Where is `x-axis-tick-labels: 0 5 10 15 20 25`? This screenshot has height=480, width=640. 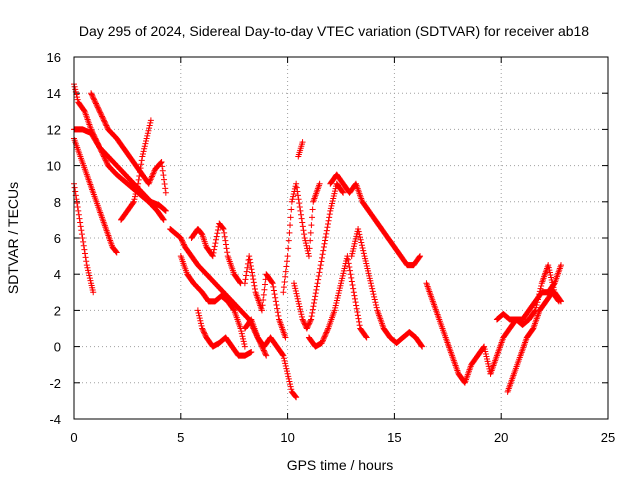 x-axis-tick-labels: 0 5 10 15 20 25 is located at coordinates (342, 437).